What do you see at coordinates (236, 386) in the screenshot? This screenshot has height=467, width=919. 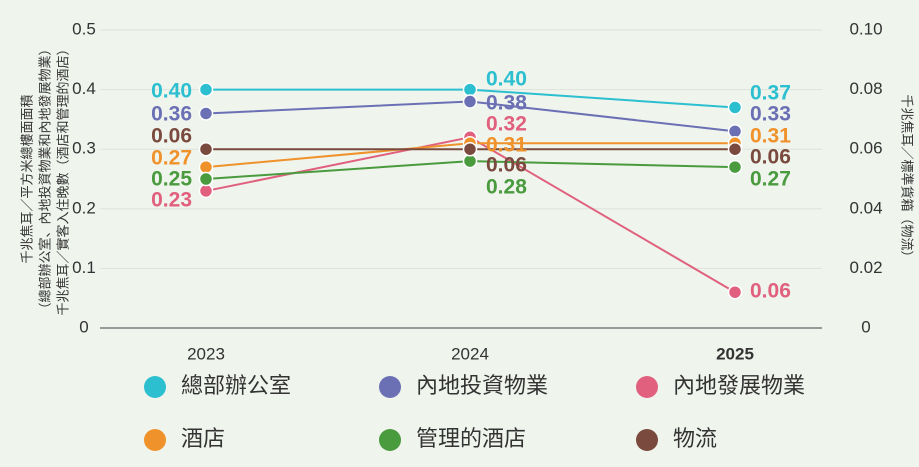 I see `legend-label: 總部辦公室` at bounding box center [236, 386].